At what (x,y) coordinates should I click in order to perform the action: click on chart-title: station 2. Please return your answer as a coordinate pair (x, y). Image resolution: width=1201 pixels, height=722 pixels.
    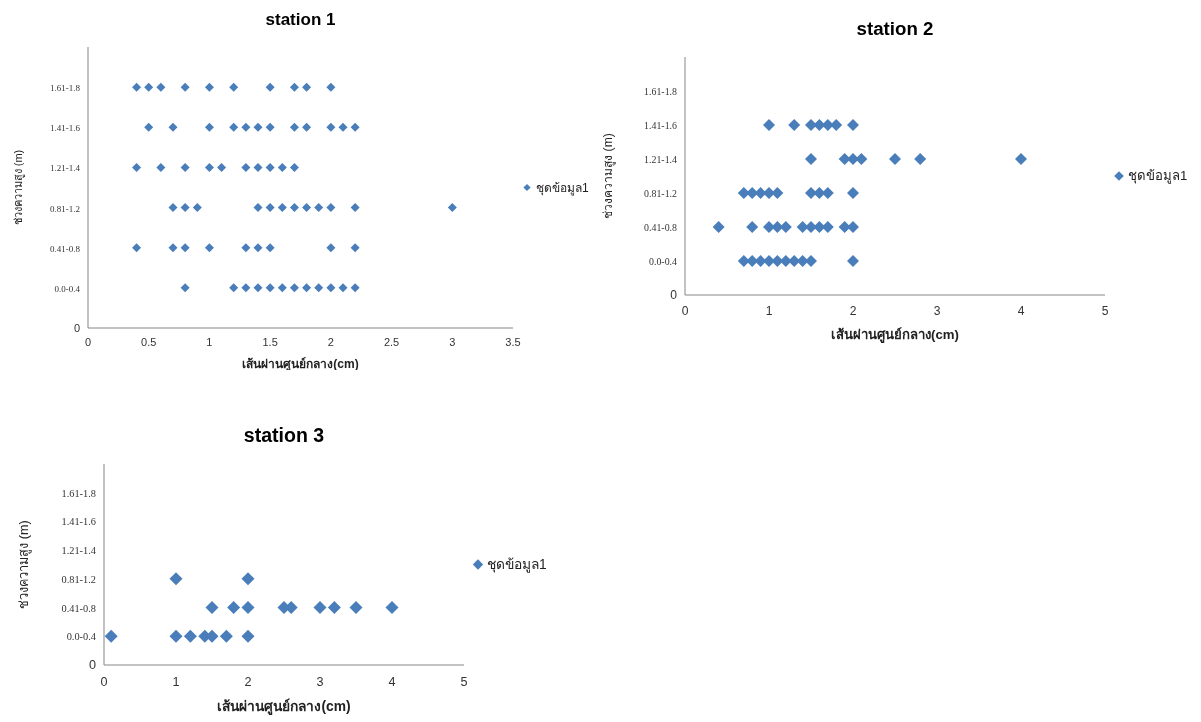
    Looking at the image, I should click on (895, 28).